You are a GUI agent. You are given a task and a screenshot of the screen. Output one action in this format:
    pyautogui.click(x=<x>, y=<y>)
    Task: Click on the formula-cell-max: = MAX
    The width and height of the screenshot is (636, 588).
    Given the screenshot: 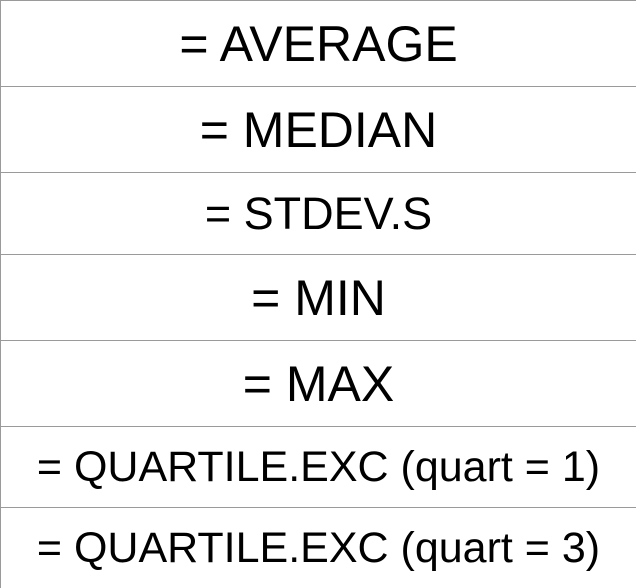 What is the action you would take?
    pyautogui.click(x=318, y=384)
    